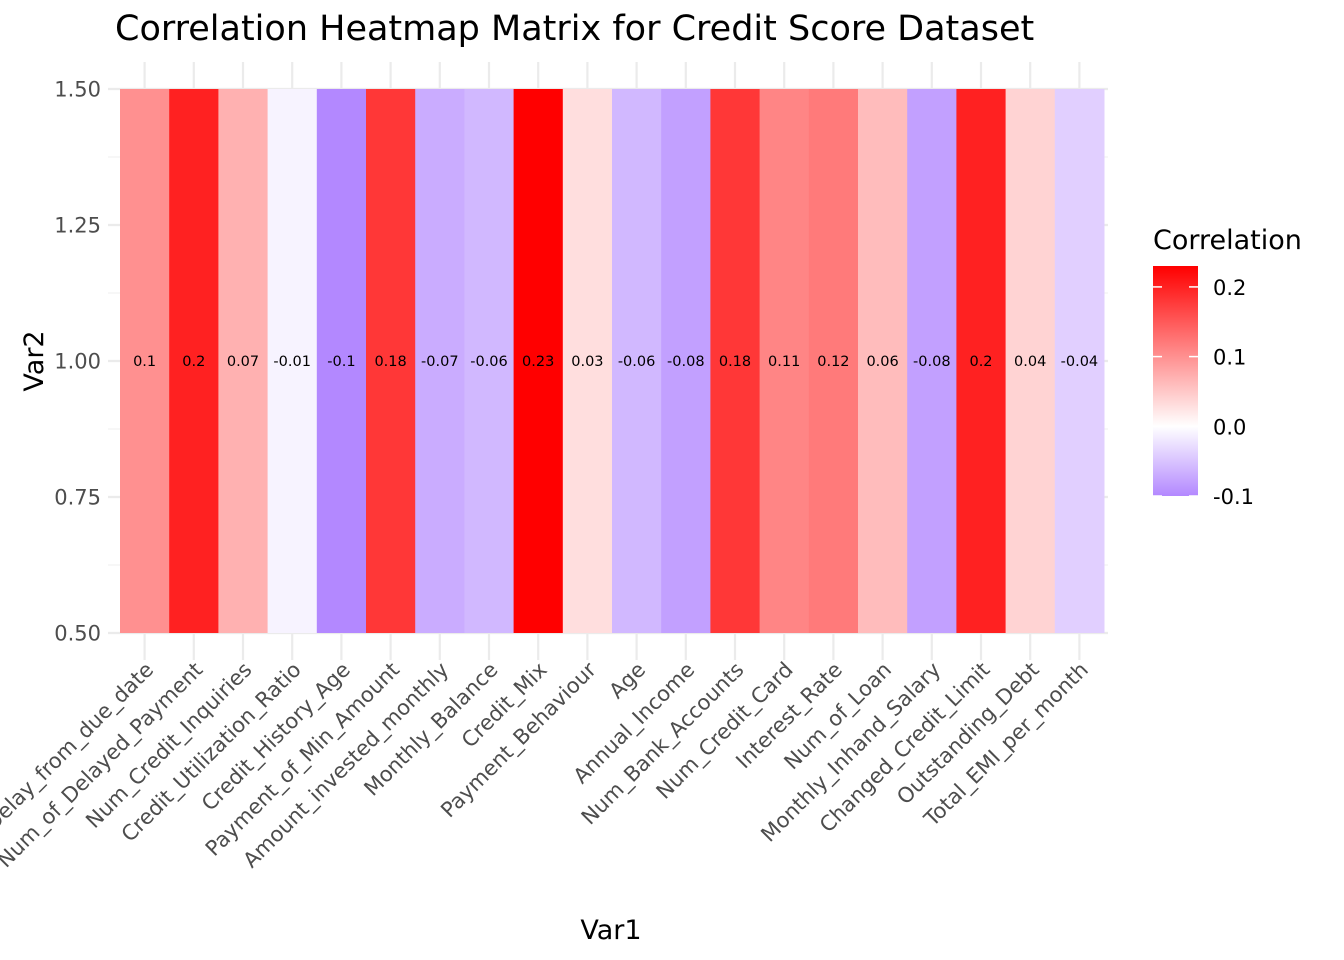  I want to click on cell-value-label: 0.07, so click(243, 362).